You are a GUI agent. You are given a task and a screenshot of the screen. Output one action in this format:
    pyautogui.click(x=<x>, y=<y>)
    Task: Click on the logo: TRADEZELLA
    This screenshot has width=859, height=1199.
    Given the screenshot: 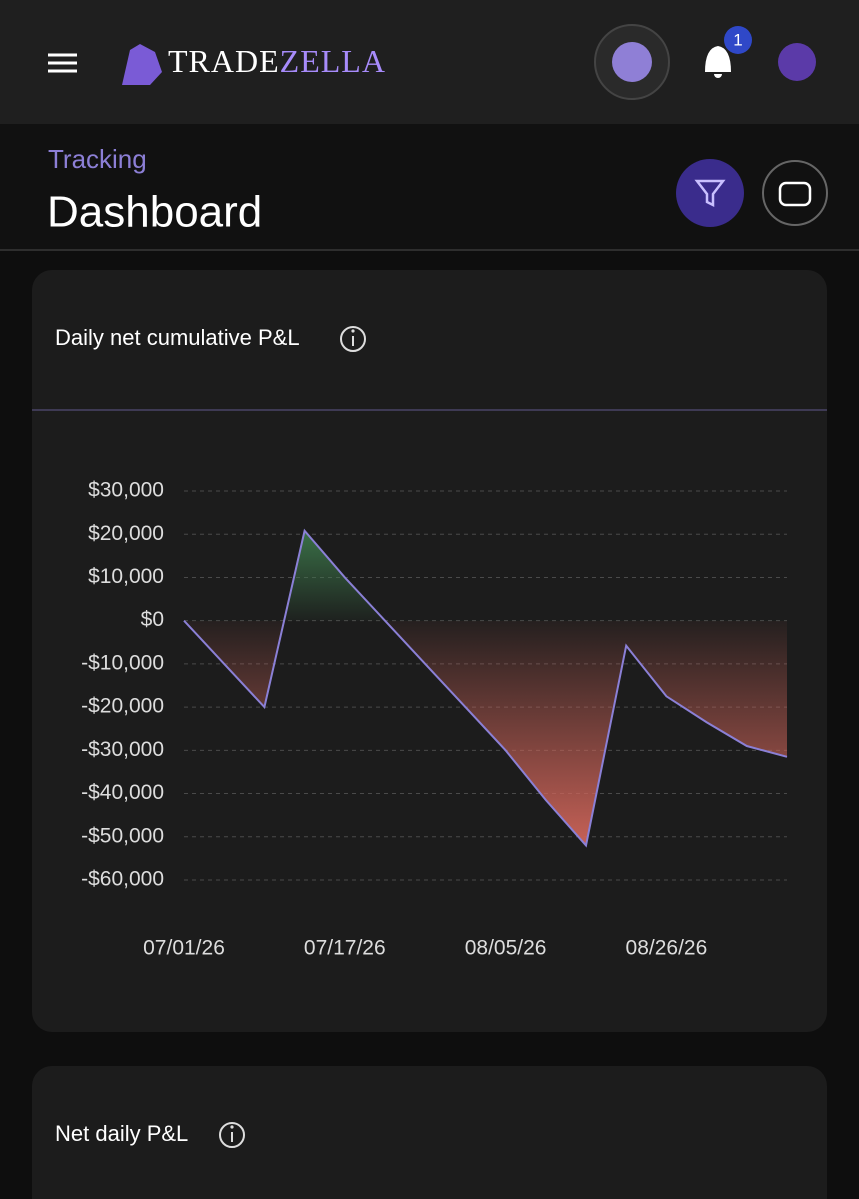 What is the action you would take?
    pyautogui.click(x=277, y=61)
    